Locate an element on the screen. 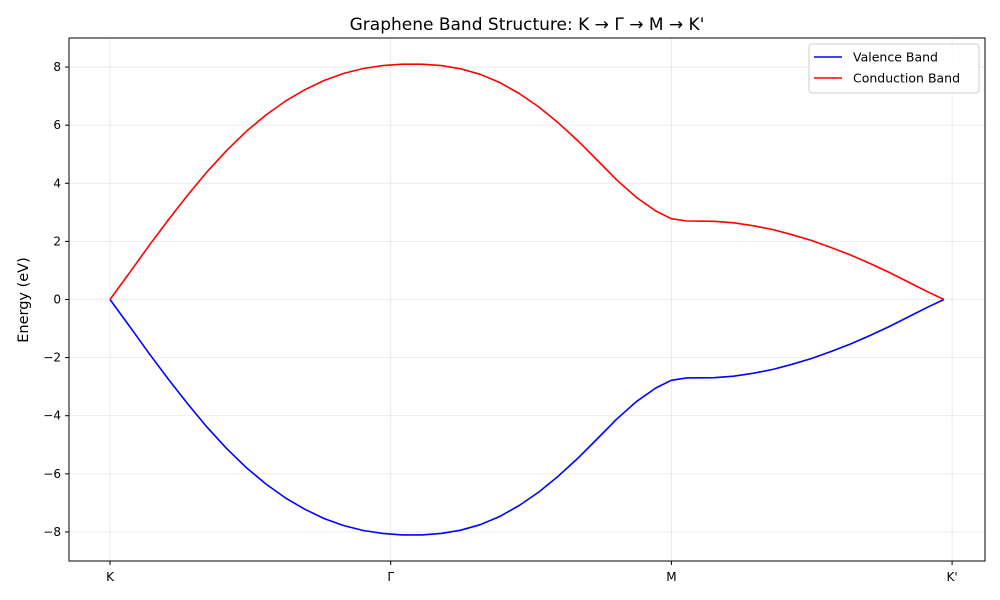  legend-label: Valence Band is located at coordinates (895, 57).